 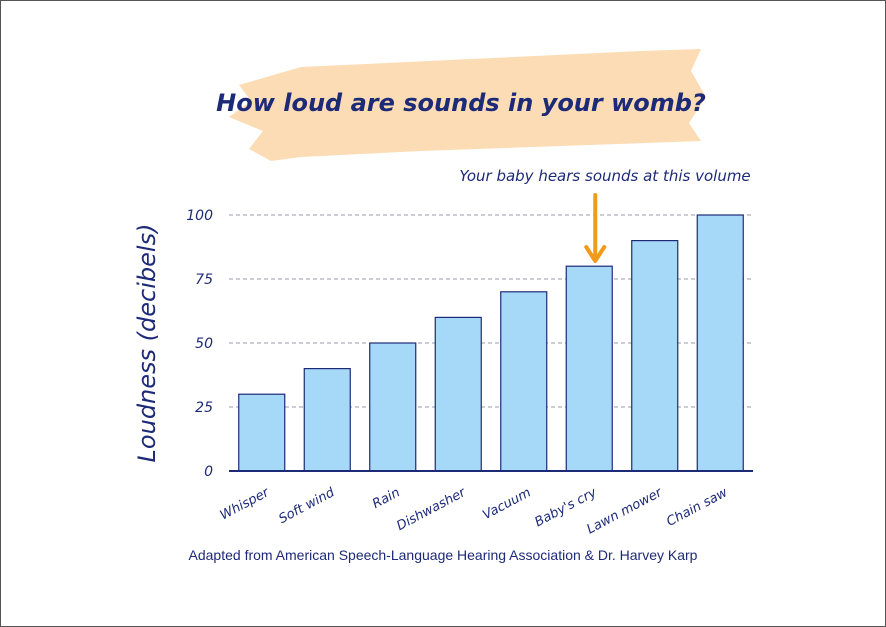 I want to click on x-tick-label: Soft wind, so click(x=306, y=506).